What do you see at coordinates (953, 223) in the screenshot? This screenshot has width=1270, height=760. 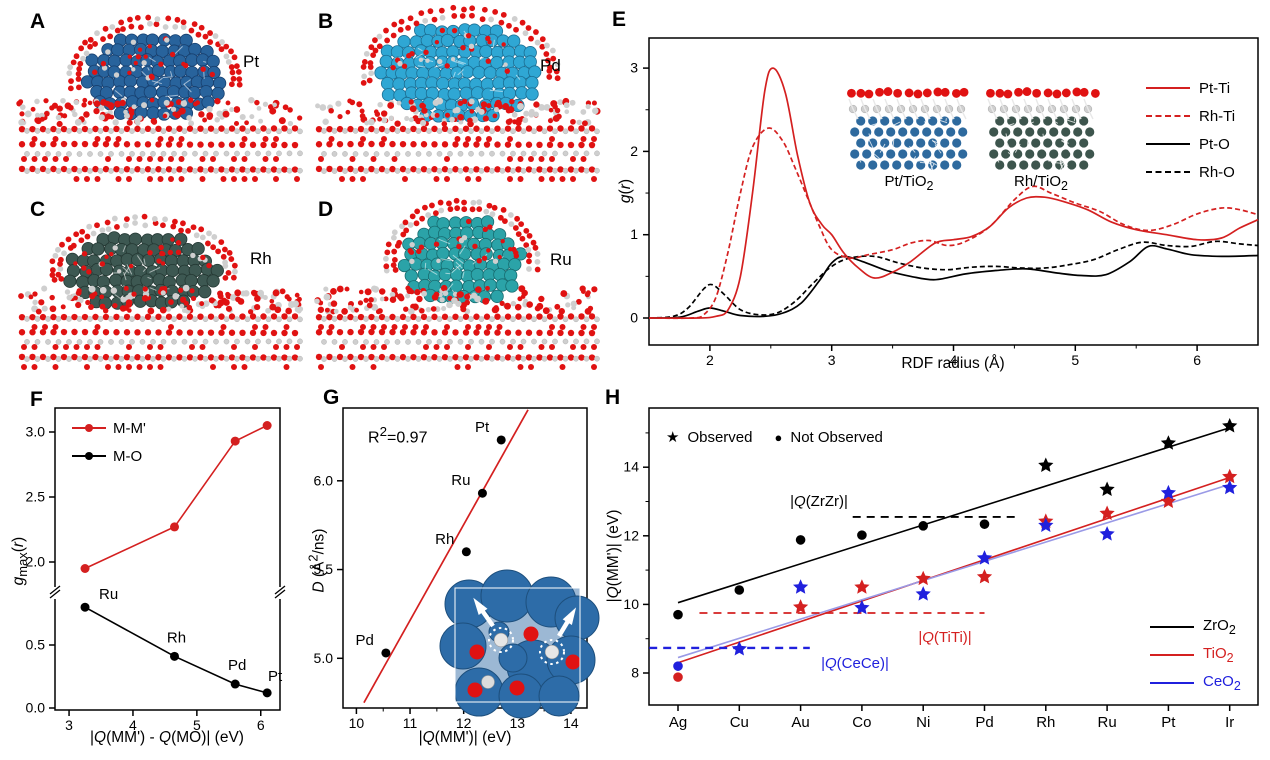 I see `rdf-curve-rh-ti` at bounding box center [953, 223].